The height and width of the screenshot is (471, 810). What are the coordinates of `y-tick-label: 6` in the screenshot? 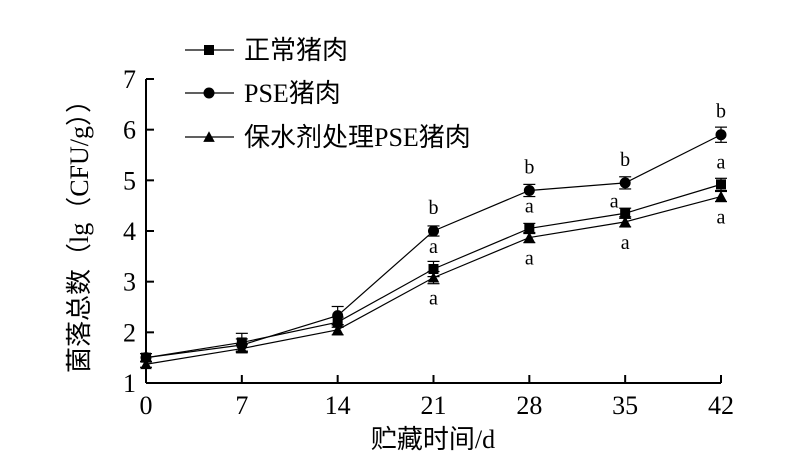 It's located at (129, 130).